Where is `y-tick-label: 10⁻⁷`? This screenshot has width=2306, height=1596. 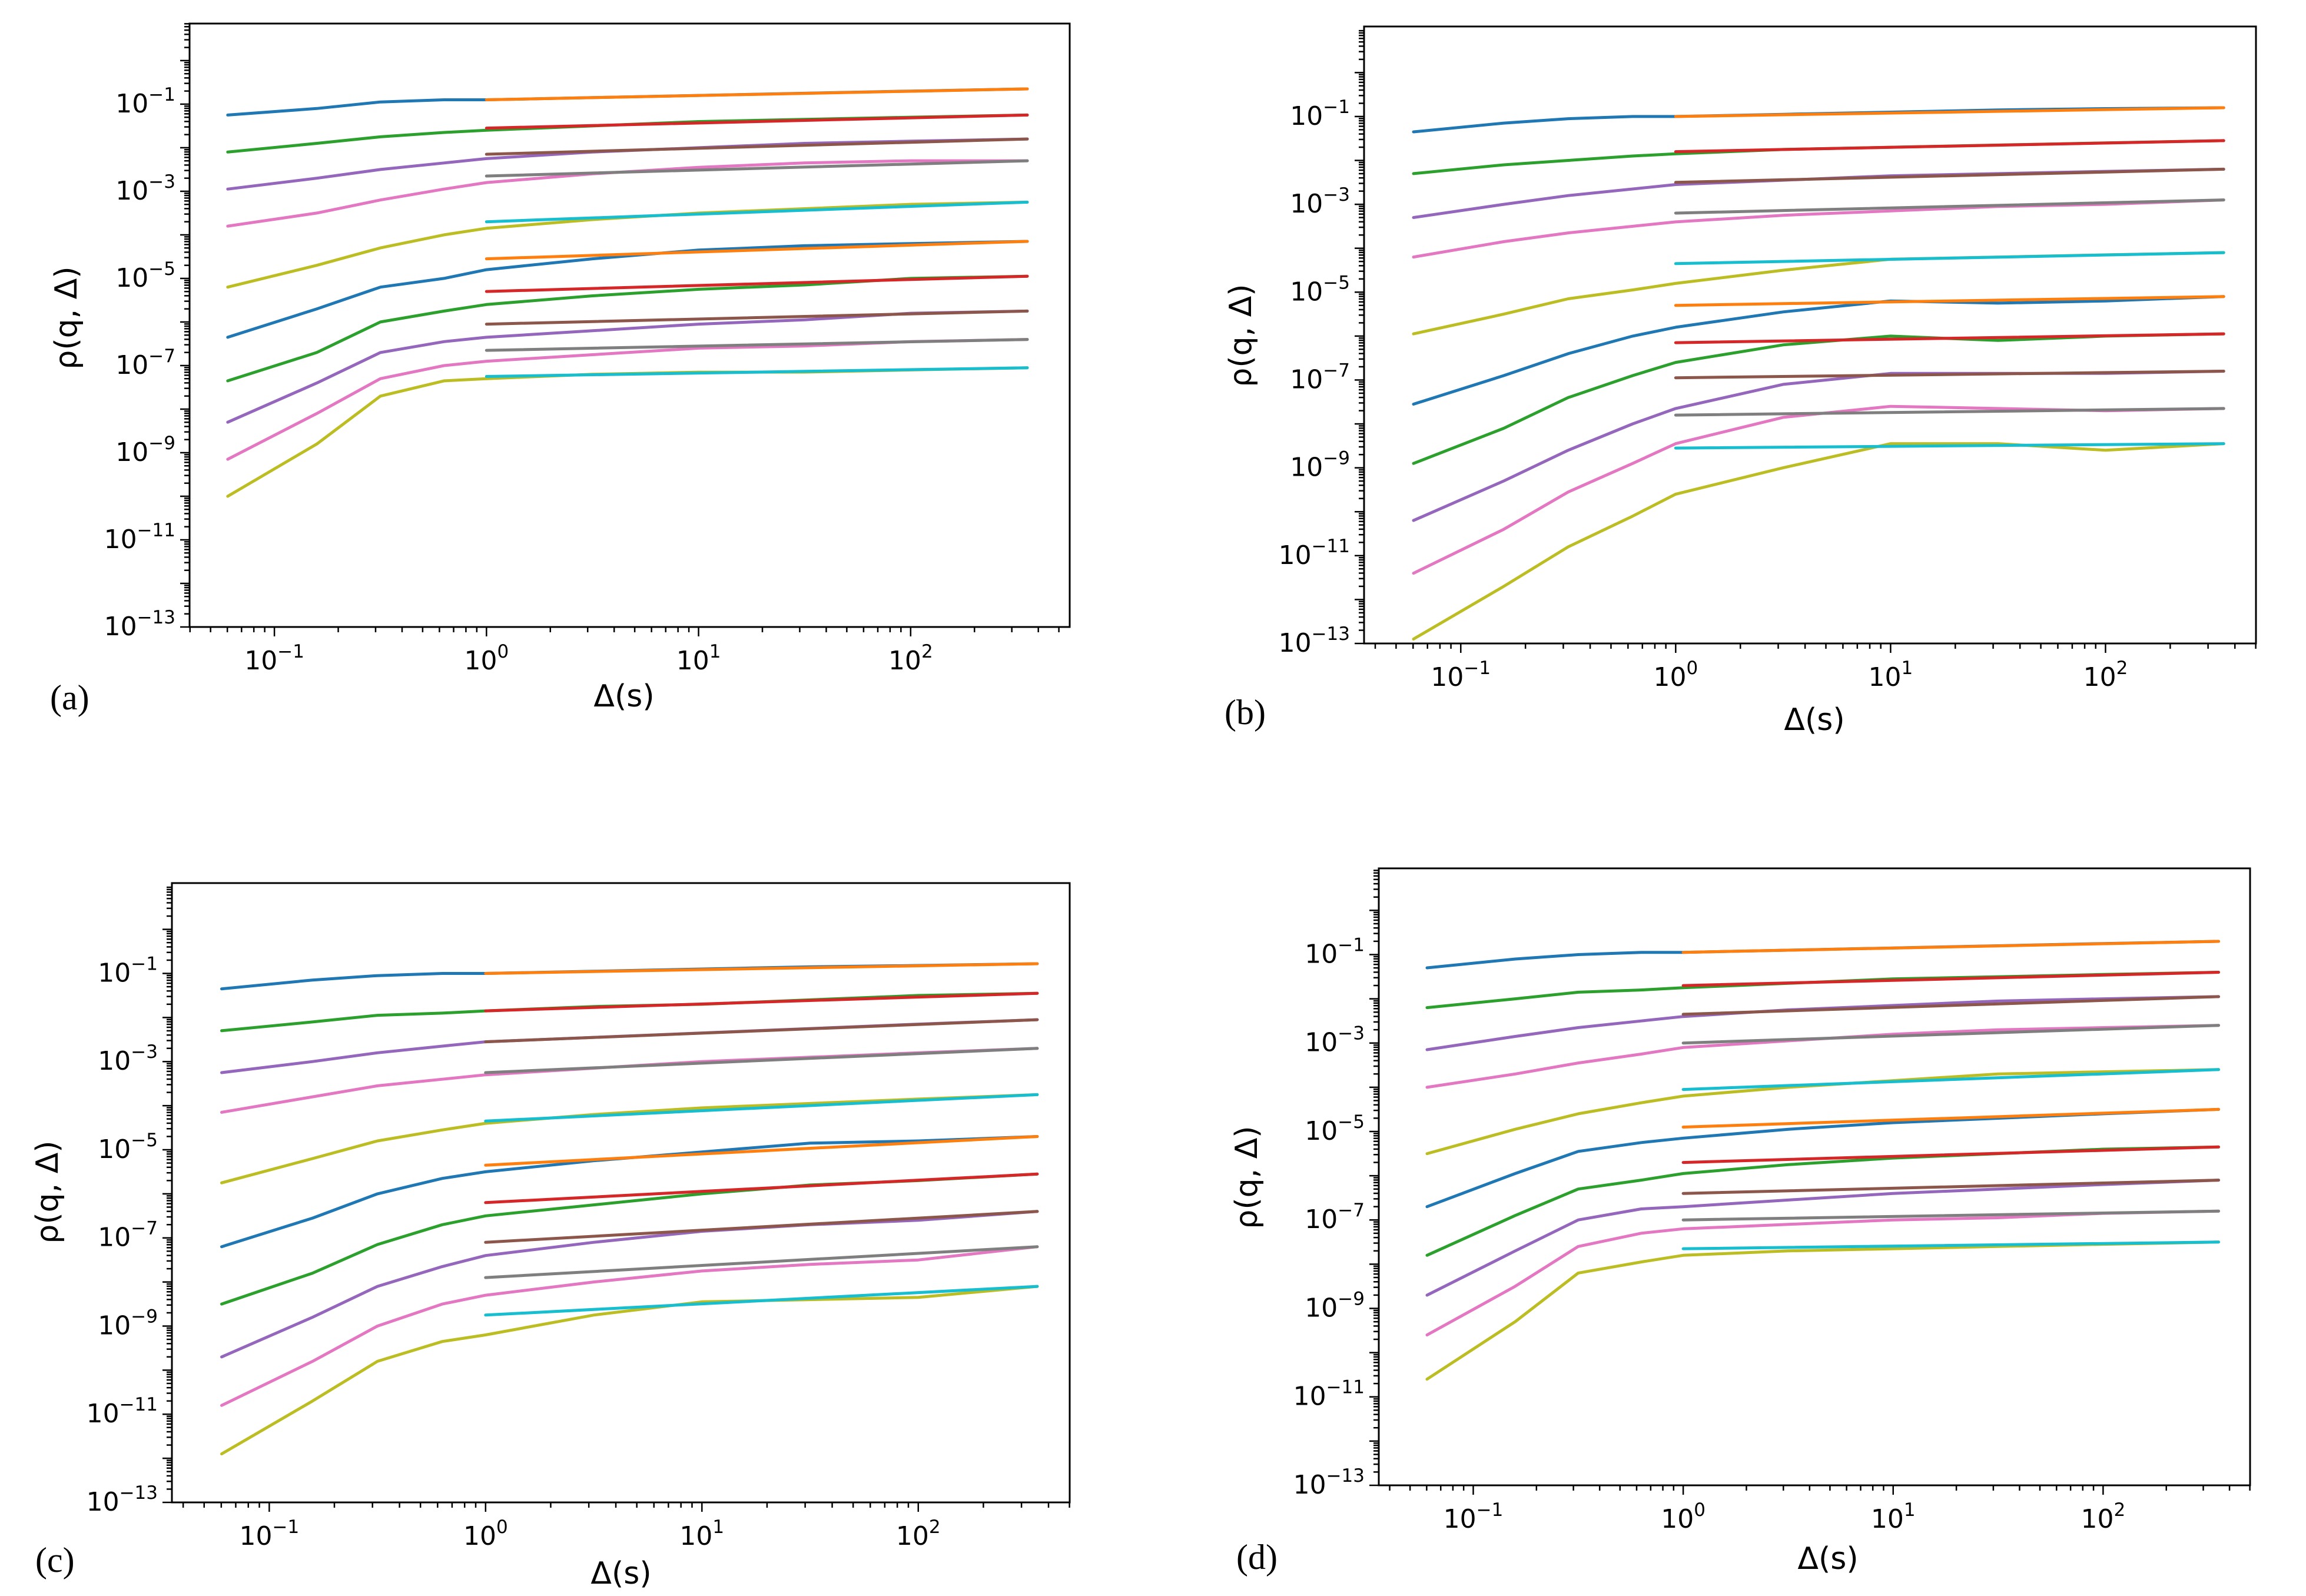
y-tick-label: 10⁻⁷ is located at coordinates (145, 363).